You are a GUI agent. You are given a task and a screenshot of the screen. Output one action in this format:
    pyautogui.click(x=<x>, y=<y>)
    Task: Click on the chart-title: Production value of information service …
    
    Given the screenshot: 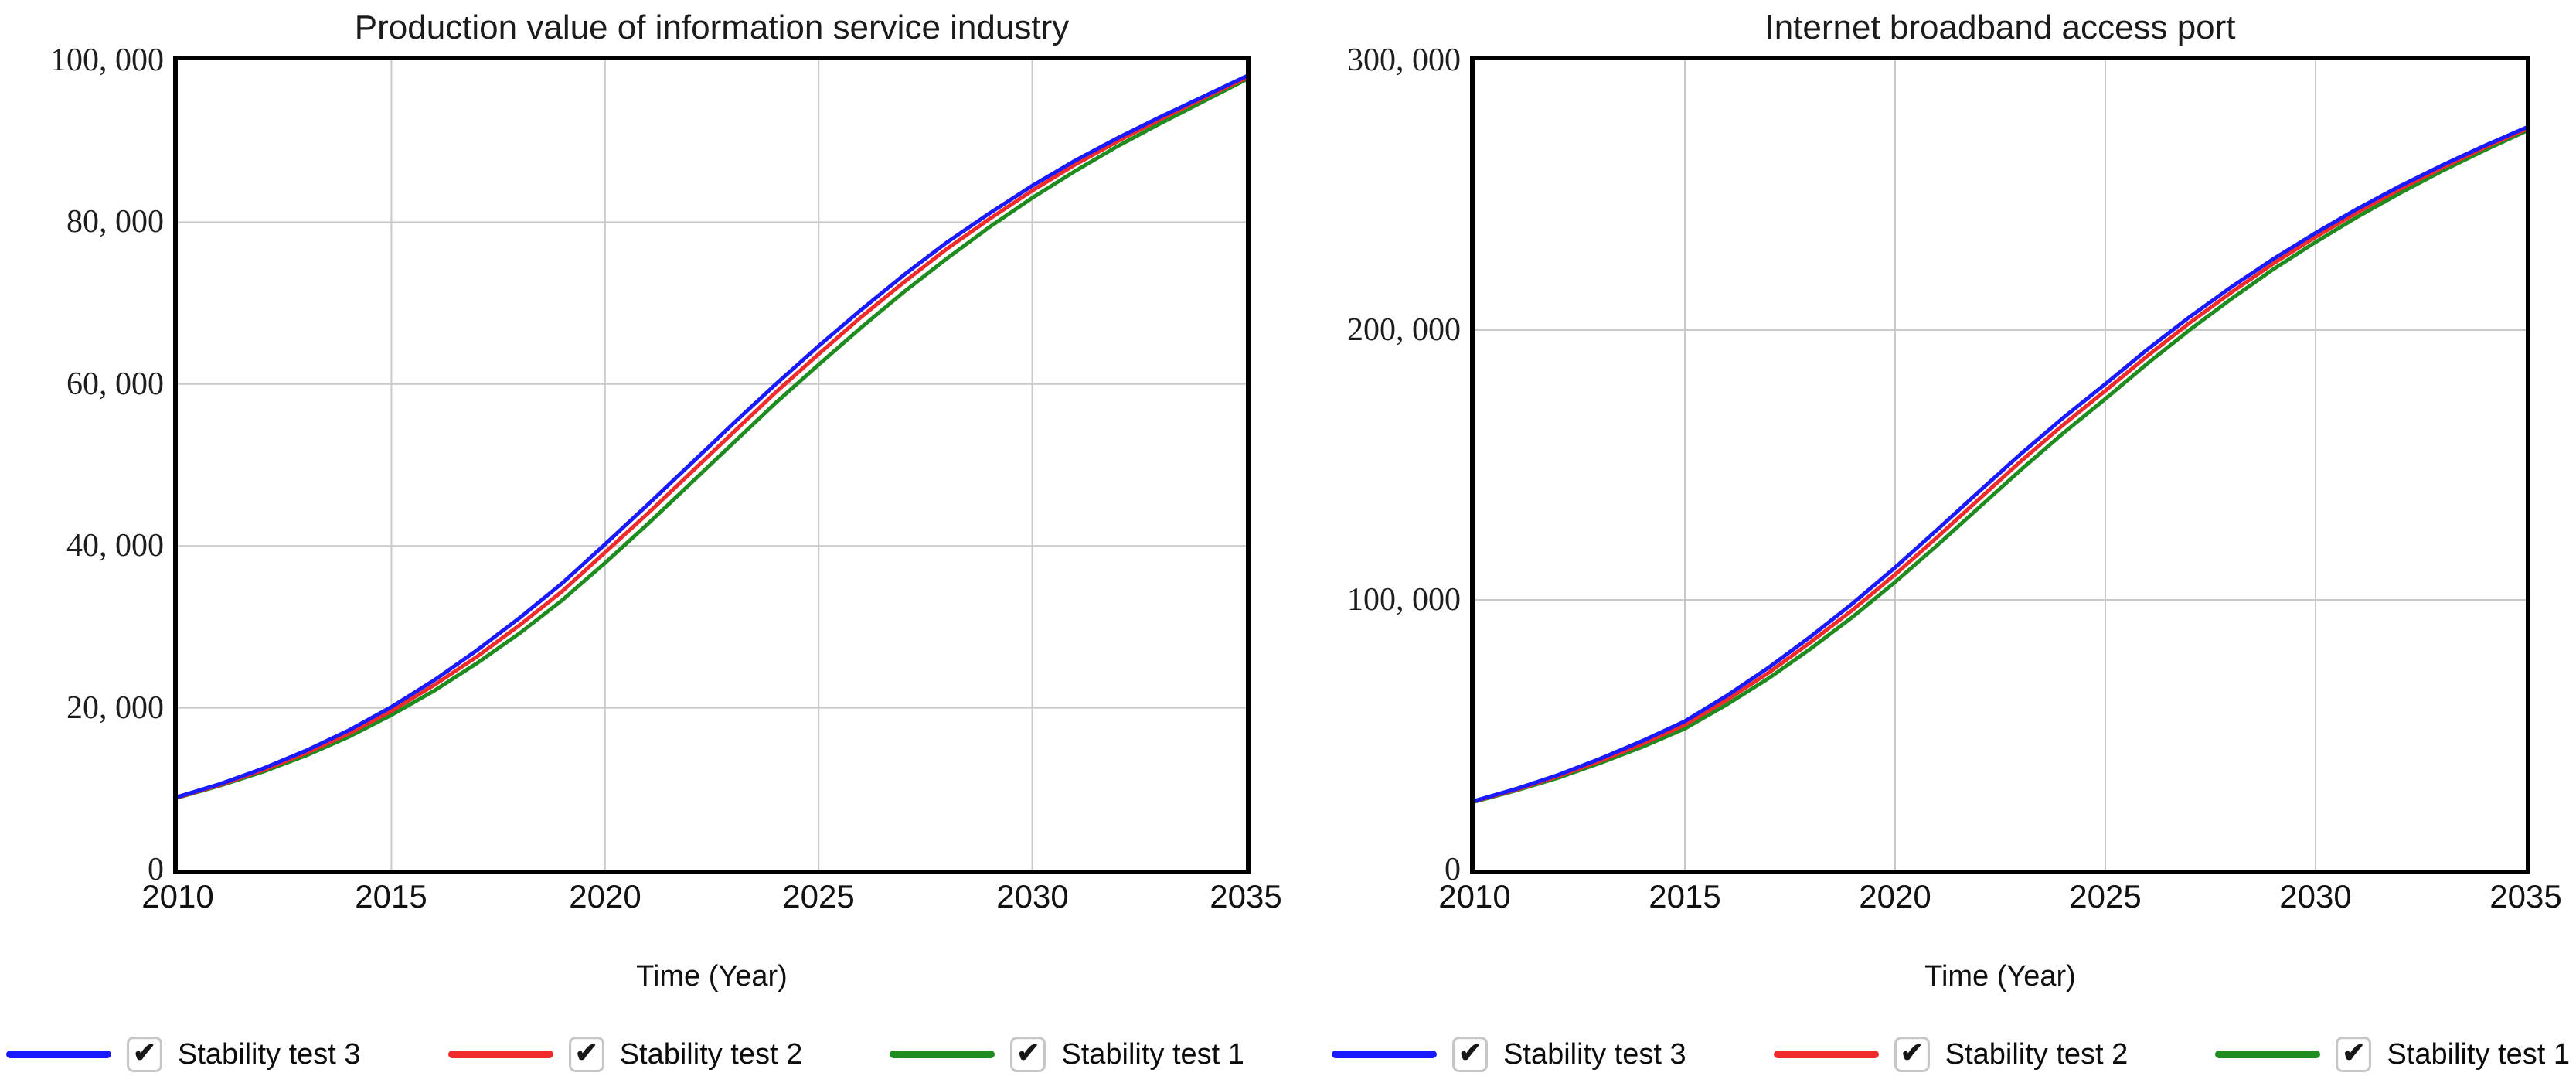 What is the action you would take?
    pyautogui.click(x=712, y=27)
    